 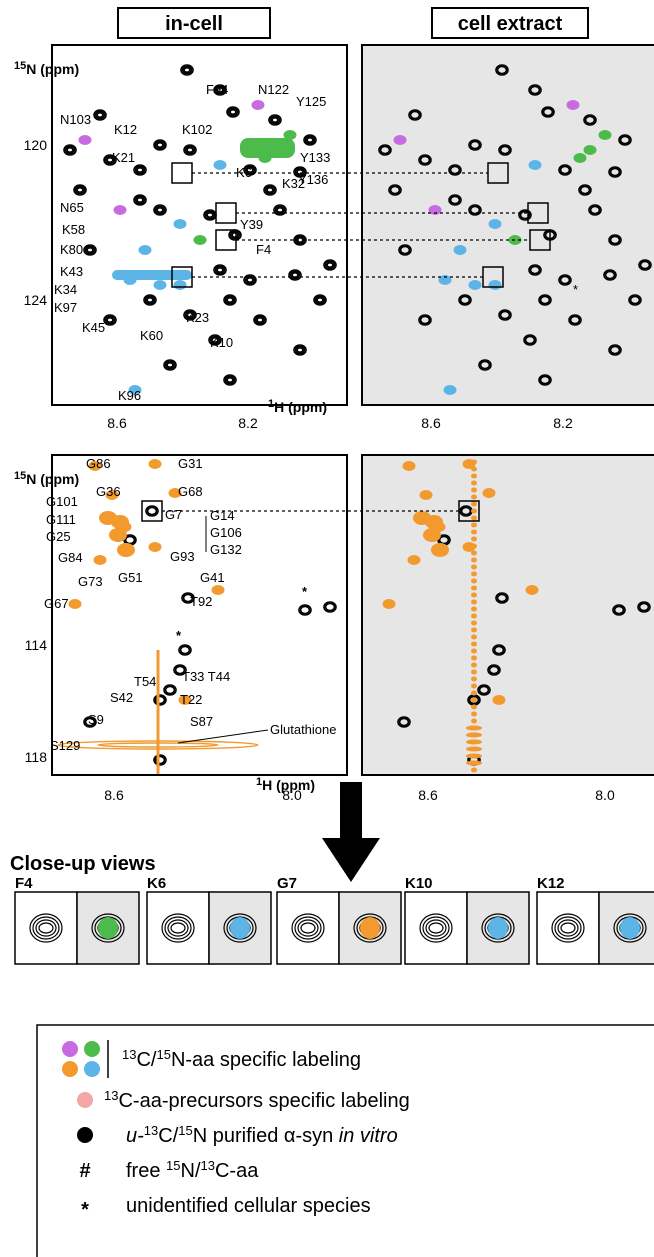 I want to click on sup: 1, so click(x=271, y=404).